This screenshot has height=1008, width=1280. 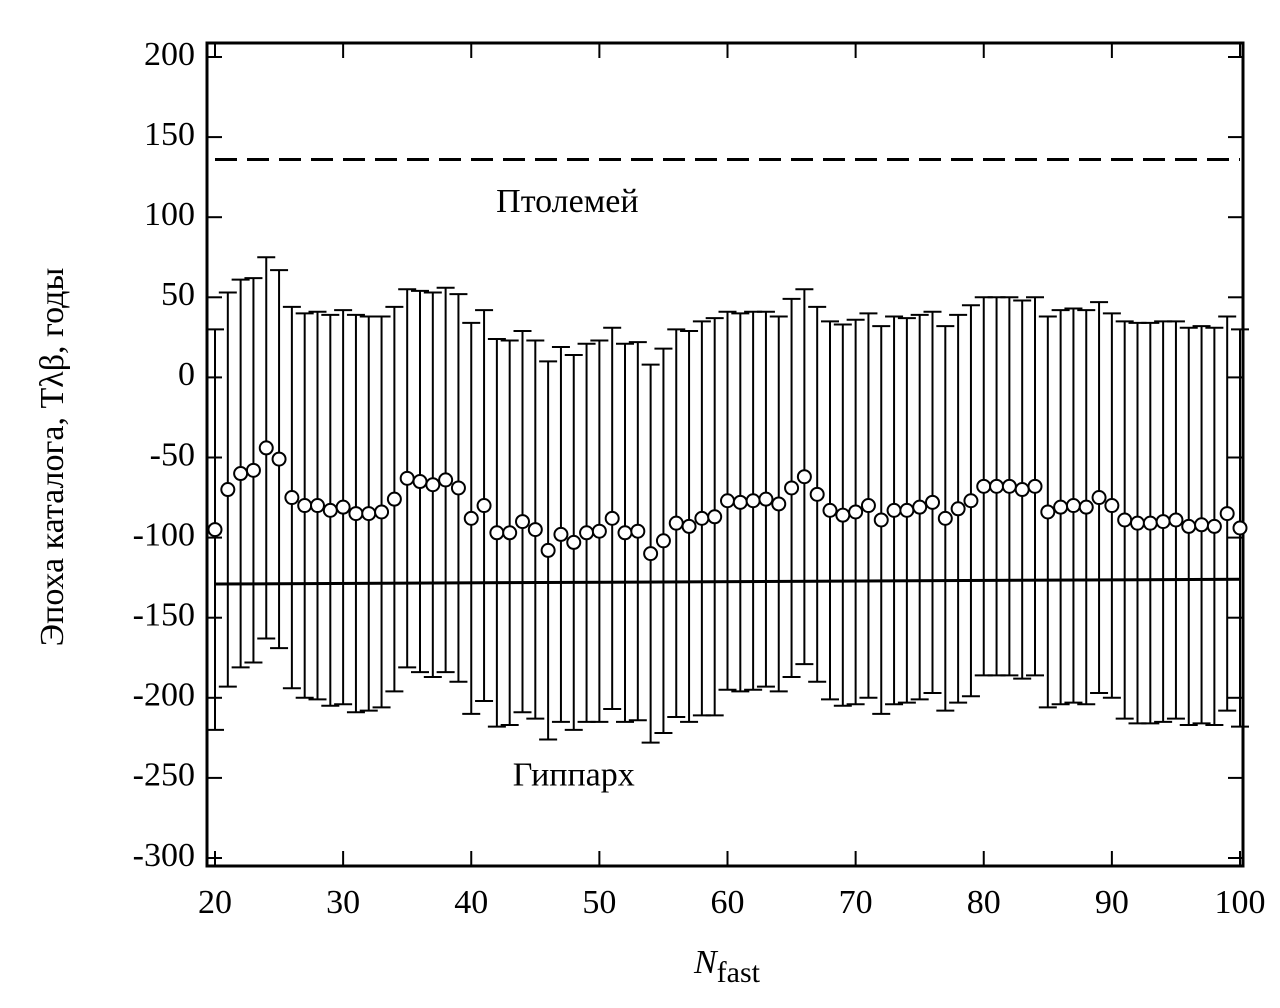 What do you see at coordinates (164, 855) in the screenshot?
I see `y-tick-label: -300` at bounding box center [164, 855].